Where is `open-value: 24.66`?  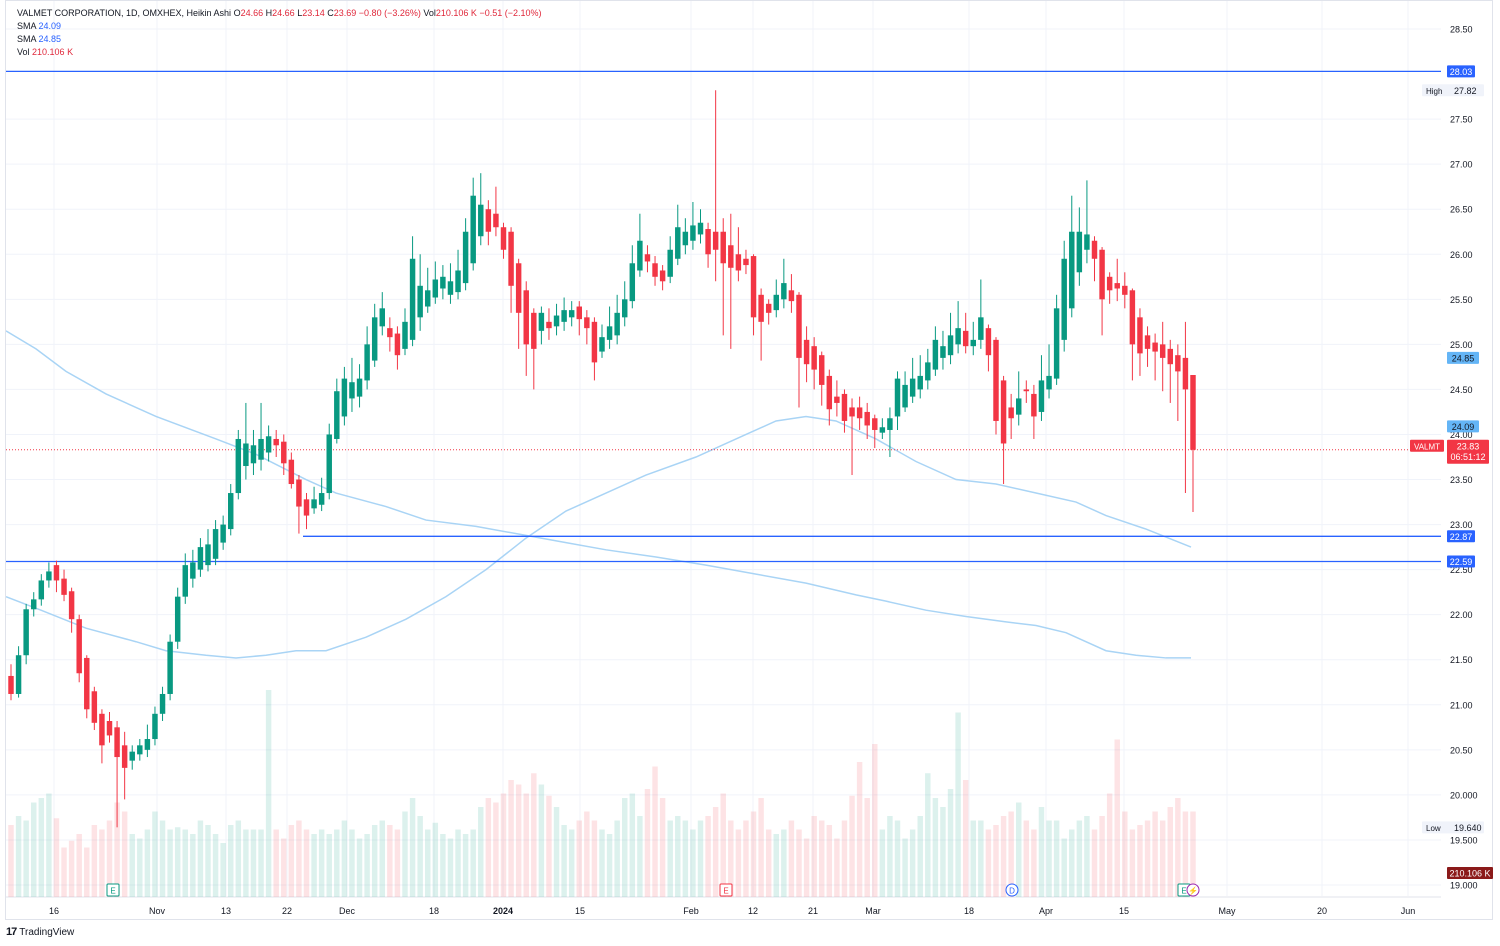 open-value: 24.66 is located at coordinates (252, 13).